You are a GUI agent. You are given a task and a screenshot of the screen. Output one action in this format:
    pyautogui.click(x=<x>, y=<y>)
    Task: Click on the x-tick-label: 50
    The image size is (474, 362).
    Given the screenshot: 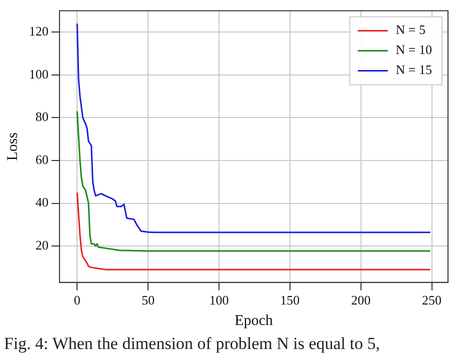 What is the action you would take?
    pyautogui.click(x=148, y=300)
    